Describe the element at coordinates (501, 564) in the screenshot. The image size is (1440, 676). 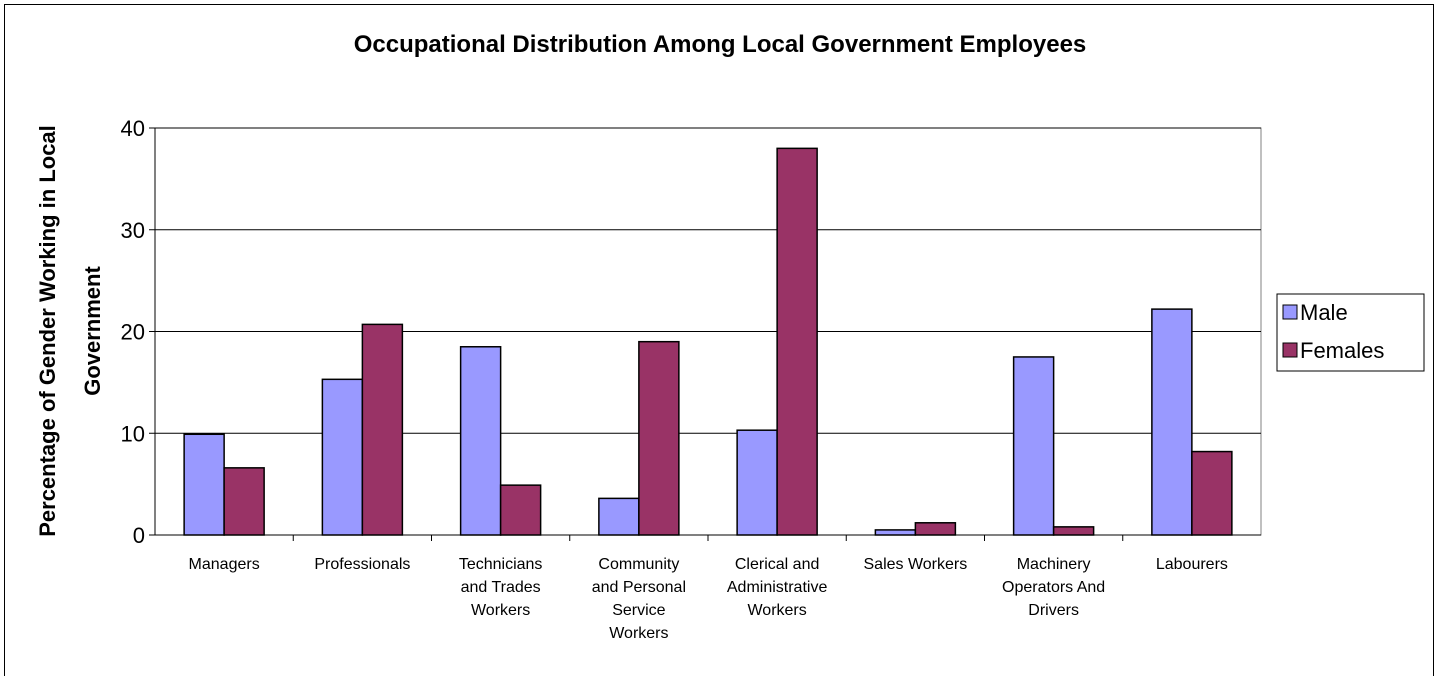
I see `x-tick-label-line: Technicians` at that location.